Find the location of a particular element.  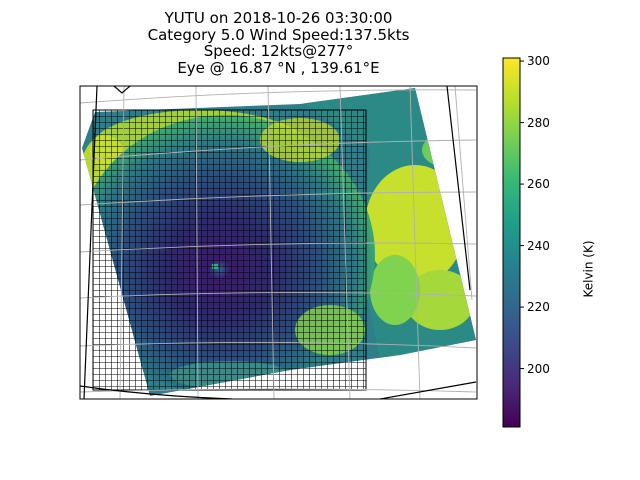

colorbar-gradient is located at coordinates (511, 242).